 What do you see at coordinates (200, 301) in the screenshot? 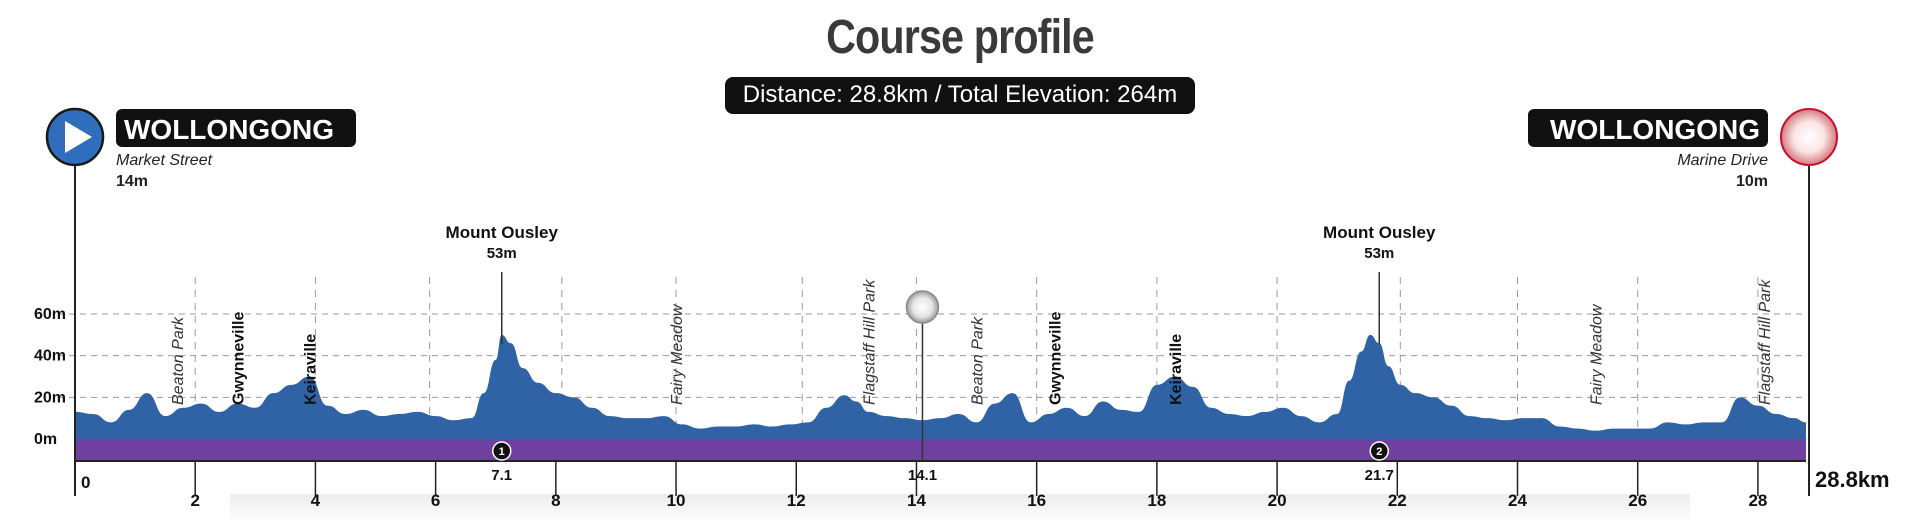
I see `start-block: WOLLONGONG Market Street 14m` at bounding box center [200, 301].